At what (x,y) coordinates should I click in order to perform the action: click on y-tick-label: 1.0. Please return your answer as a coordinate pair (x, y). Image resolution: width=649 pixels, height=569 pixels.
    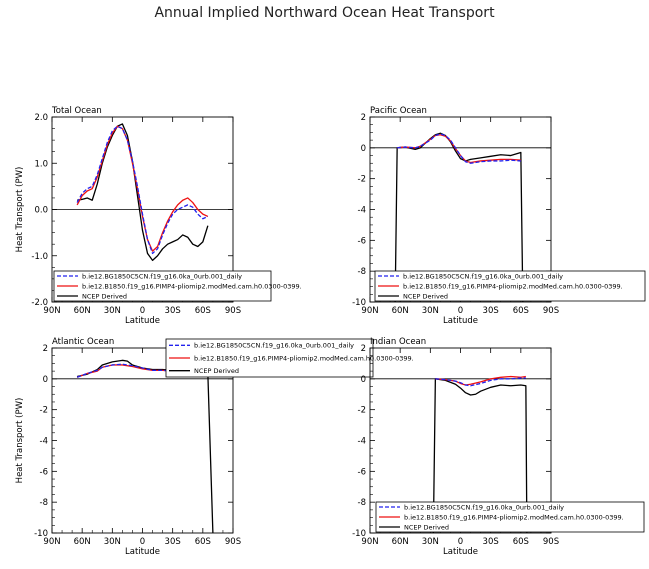
    Looking at the image, I should click on (41, 164).